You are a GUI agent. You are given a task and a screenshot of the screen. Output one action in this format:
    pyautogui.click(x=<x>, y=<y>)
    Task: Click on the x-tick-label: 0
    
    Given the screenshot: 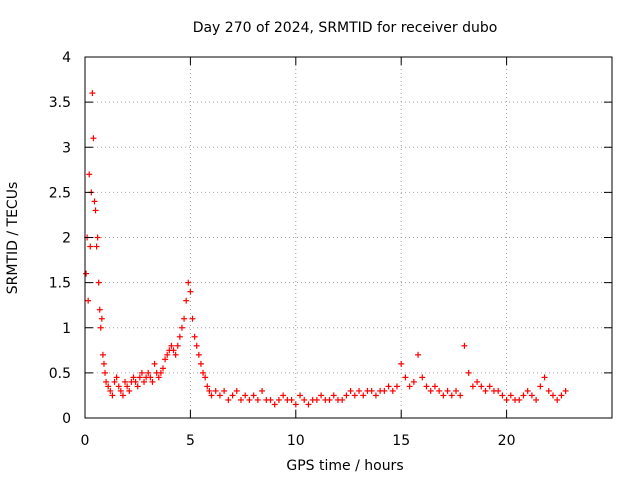 What is the action you would take?
    pyautogui.click(x=85, y=441)
    